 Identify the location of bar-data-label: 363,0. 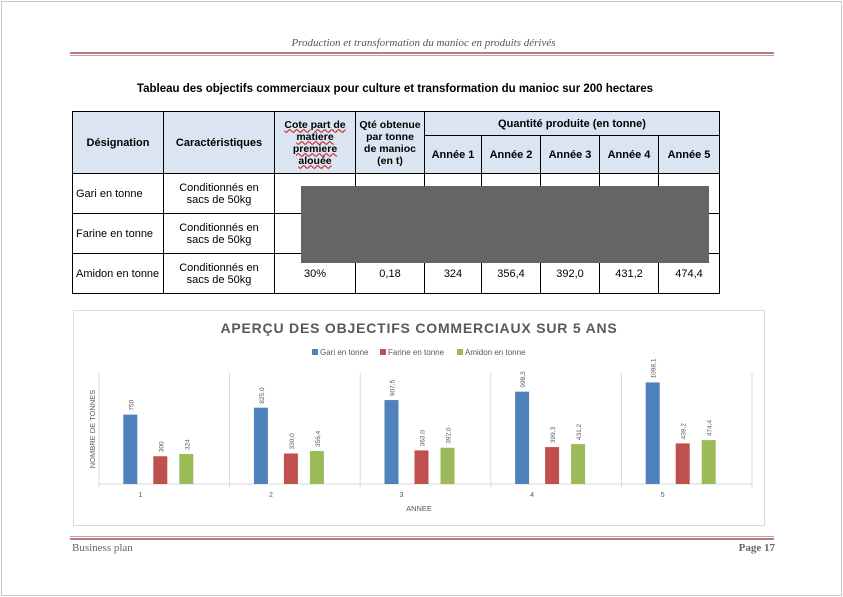
(423, 438).